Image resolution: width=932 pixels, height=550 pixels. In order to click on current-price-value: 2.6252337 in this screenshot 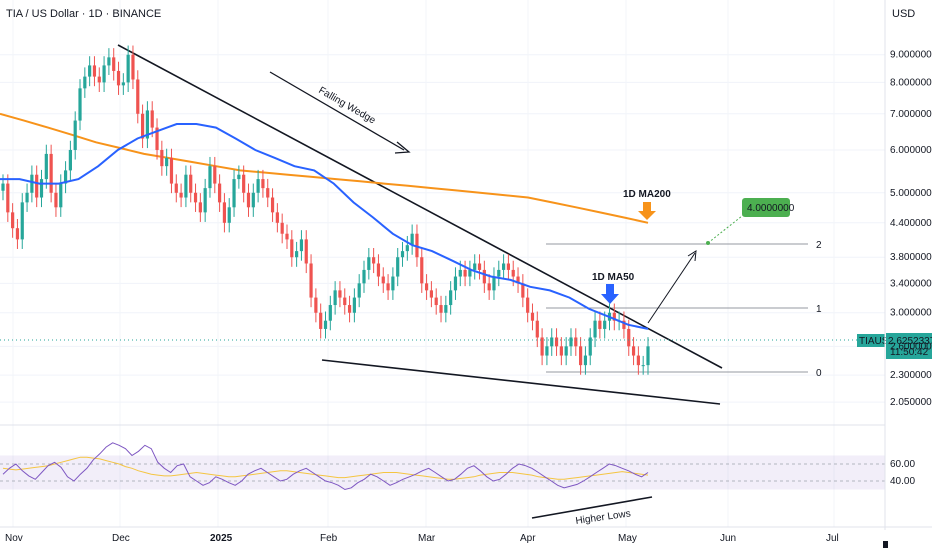, I will do `click(910, 341)`.